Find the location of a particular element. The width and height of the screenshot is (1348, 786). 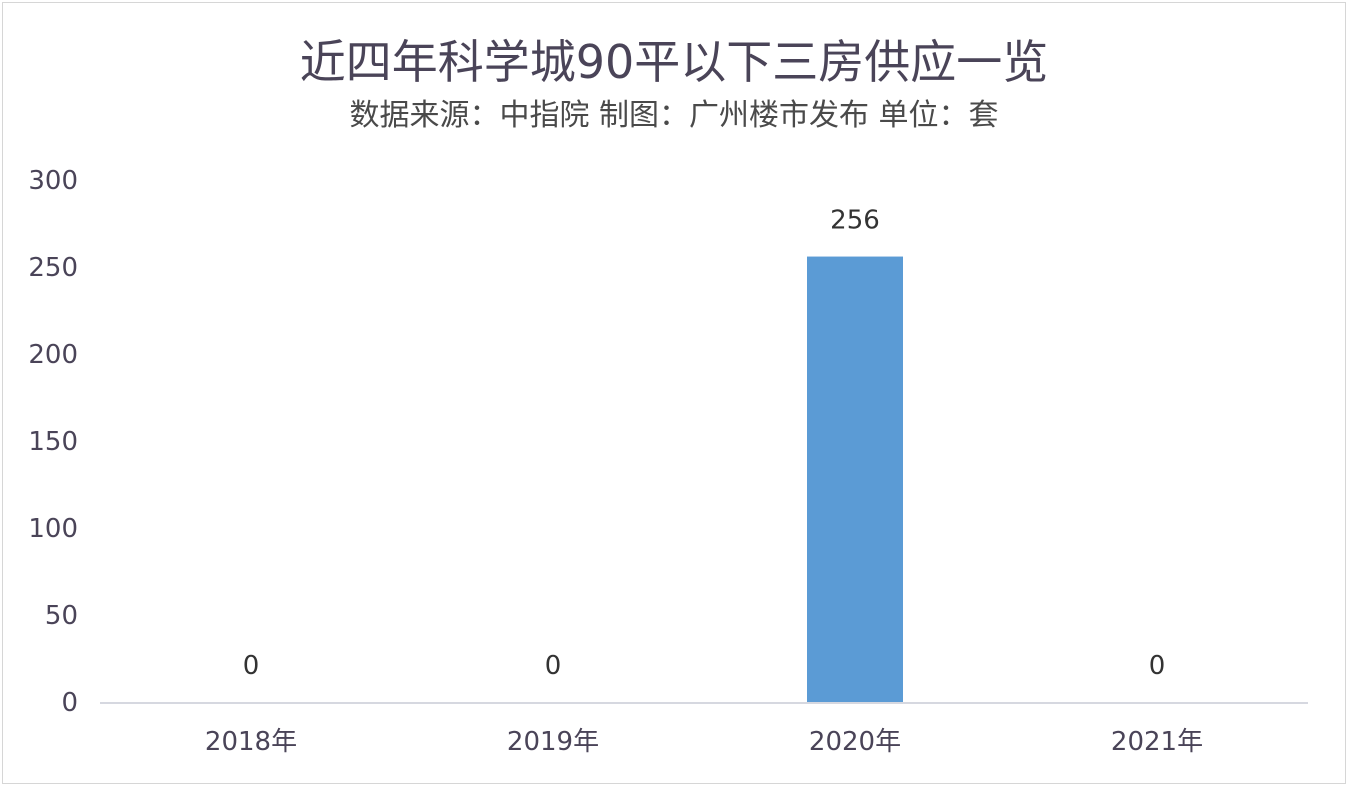

x-tick-label: 2020年 is located at coordinates (855, 742).